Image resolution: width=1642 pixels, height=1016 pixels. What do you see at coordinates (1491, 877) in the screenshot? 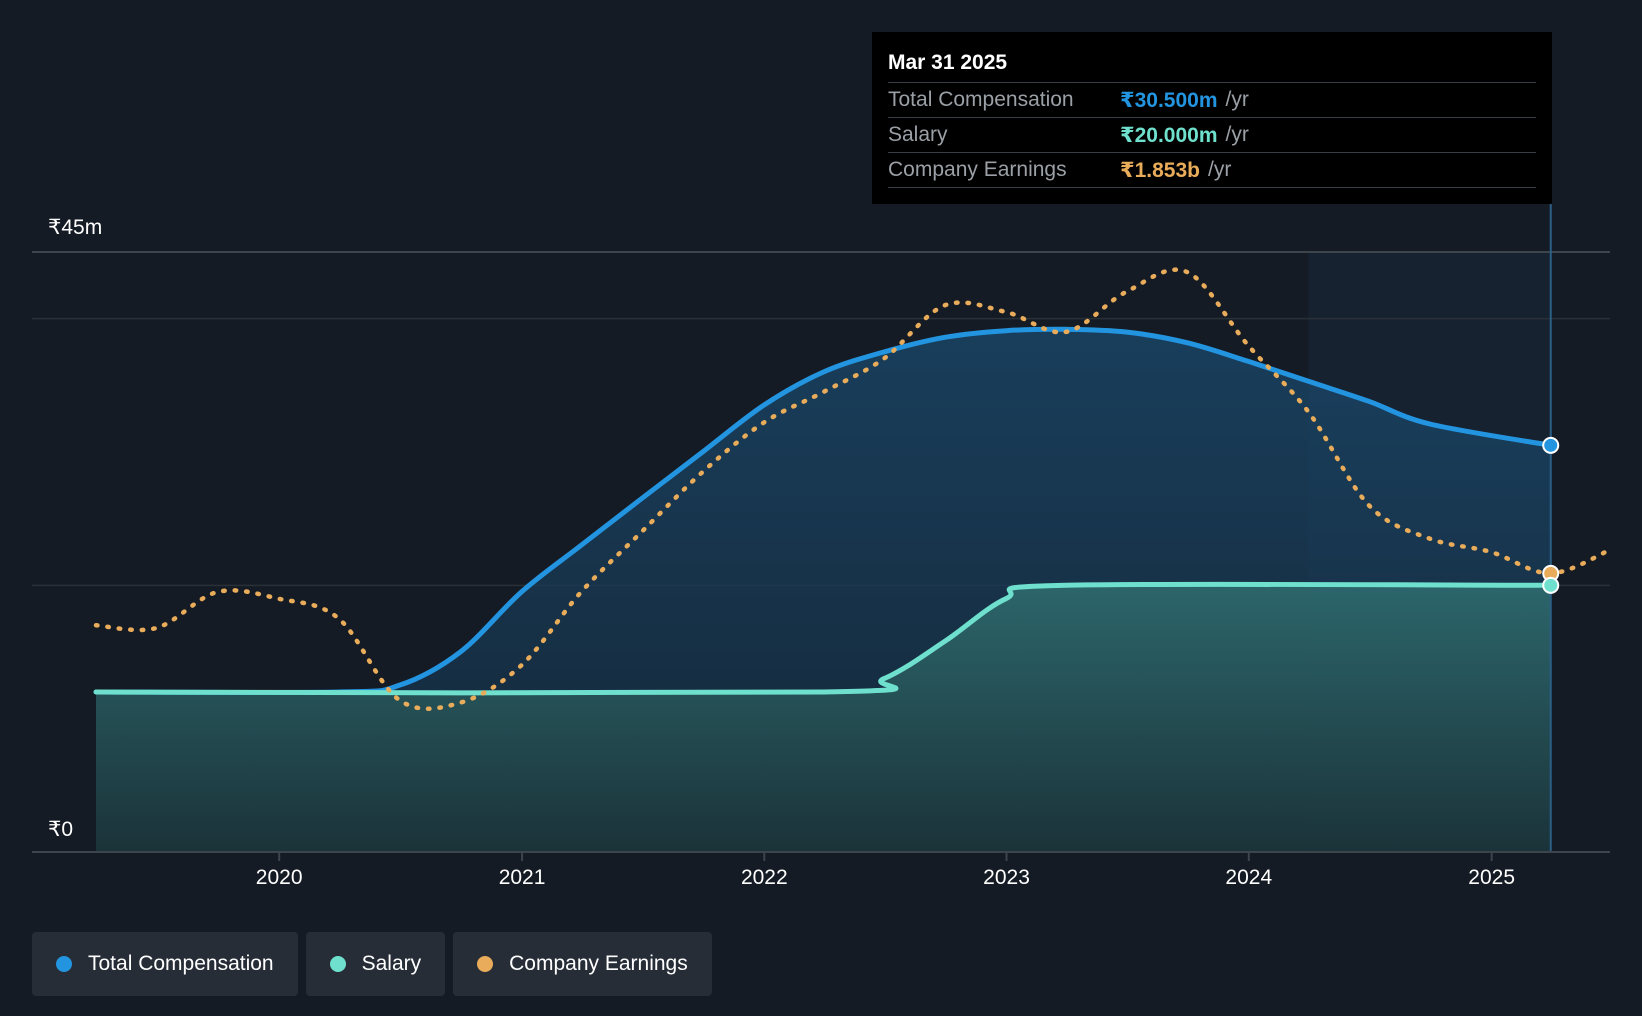
I see `x-tick-label: 2025` at bounding box center [1491, 877].